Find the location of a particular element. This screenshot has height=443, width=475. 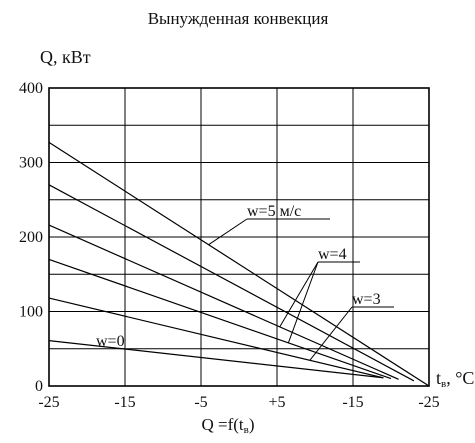

formula: Q =f(tв) is located at coordinates (227, 425).